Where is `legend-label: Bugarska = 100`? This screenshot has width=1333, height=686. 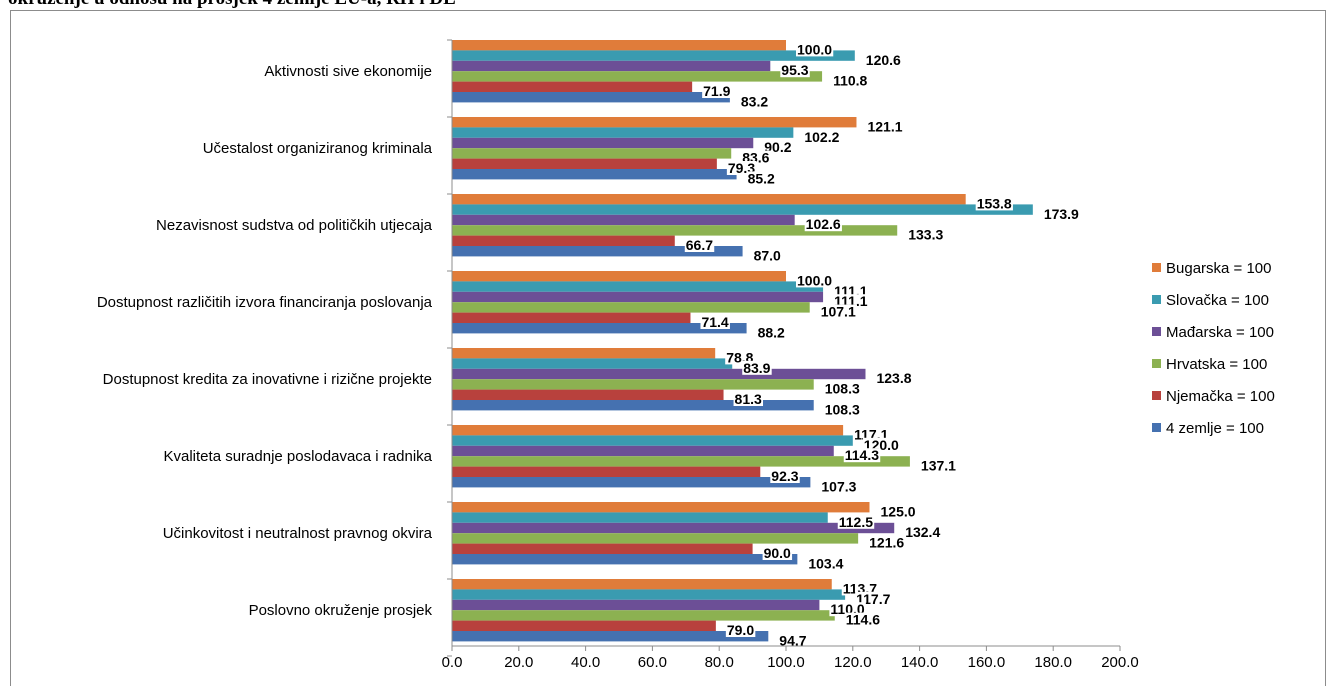 legend-label: Bugarska = 100 is located at coordinates (1219, 268).